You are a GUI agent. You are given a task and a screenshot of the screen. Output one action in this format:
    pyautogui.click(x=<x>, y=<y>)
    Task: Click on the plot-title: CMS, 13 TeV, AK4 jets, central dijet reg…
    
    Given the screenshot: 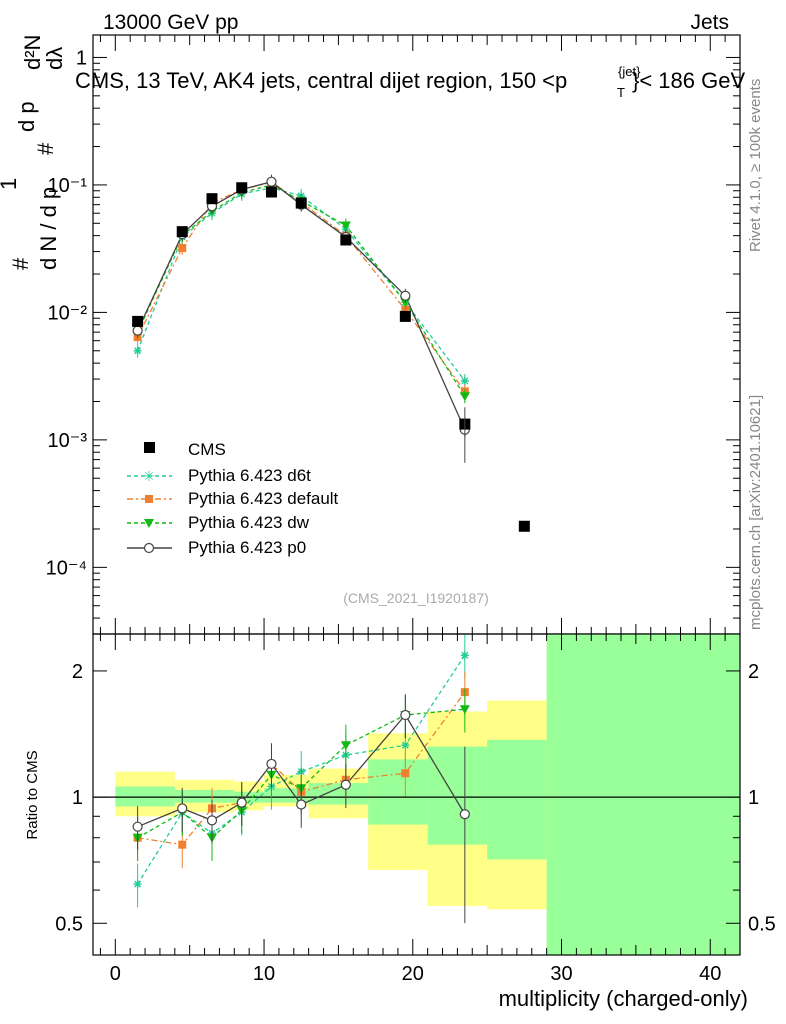 What is the action you would take?
    pyautogui.click(x=410, y=82)
    